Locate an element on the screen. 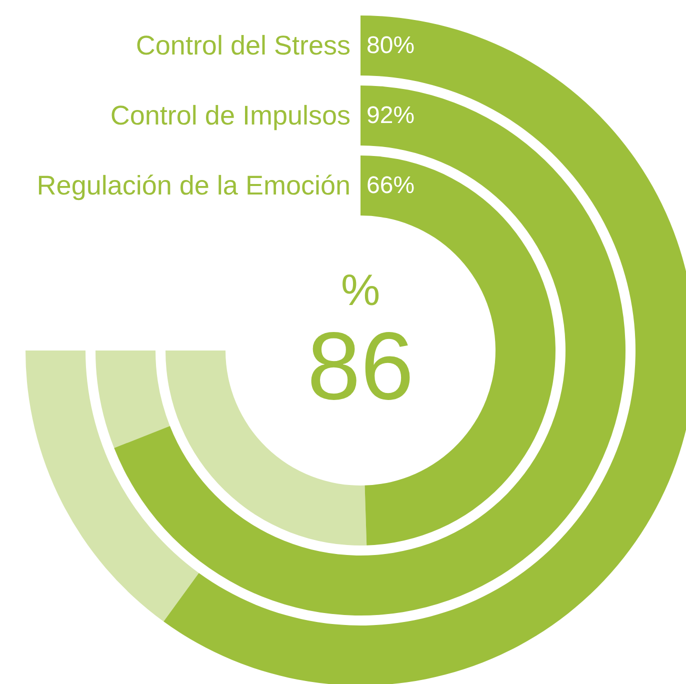 Image resolution: width=686 pixels, height=684 pixels. data-label: 66% is located at coordinates (390, 185).